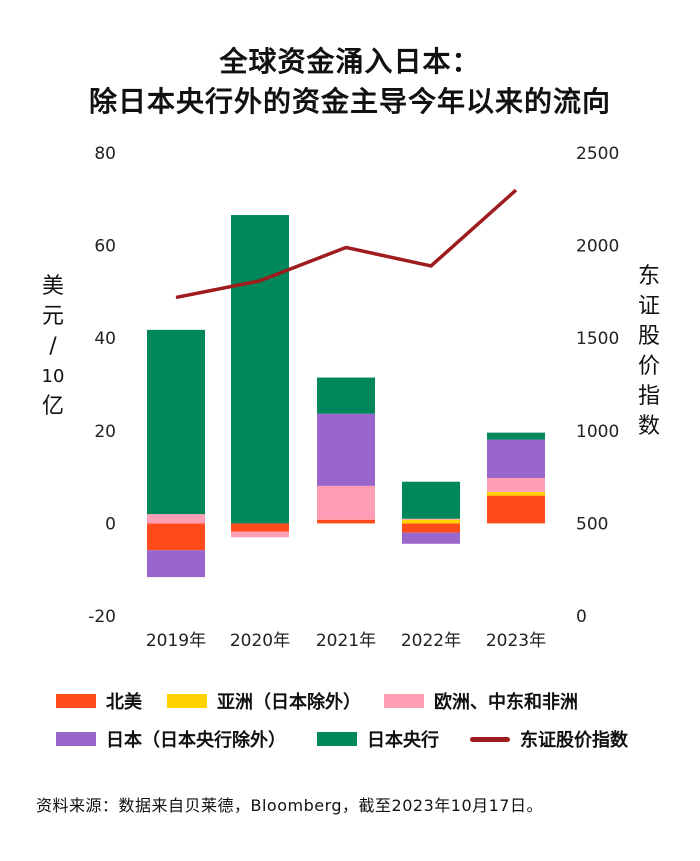 This screenshot has width=700, height=861. I want to click on y-axis-right-label: 东 证 股 价 指 数, so click(649, 352).